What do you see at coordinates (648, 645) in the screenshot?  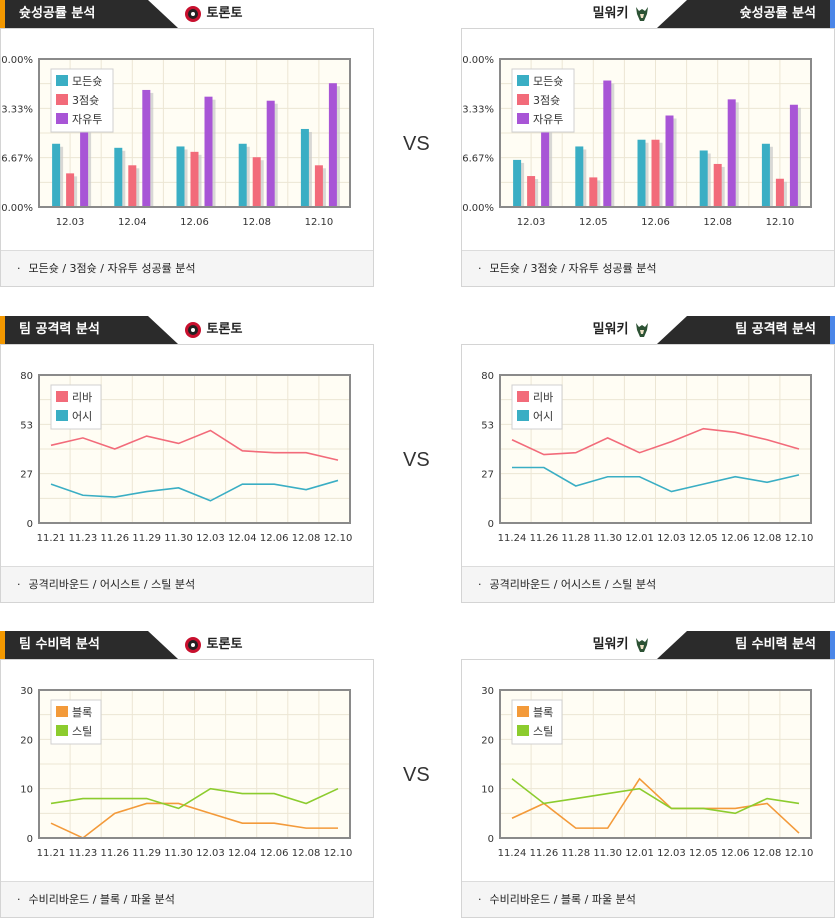 I see `panel-header: 팀 수비력 분석 밀워키` at bounding box center [648, 645].